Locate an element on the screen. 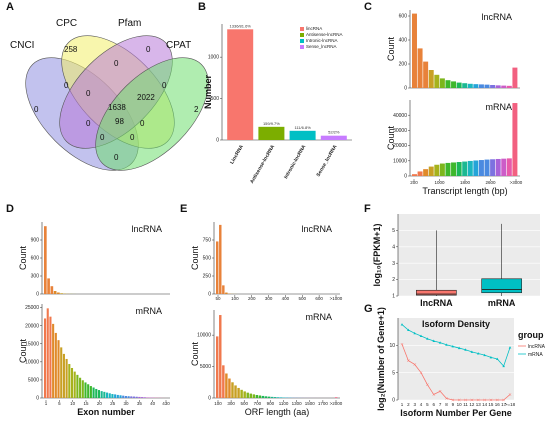  box-x-tick-label: mRNA is located at coordinates (502, 303).